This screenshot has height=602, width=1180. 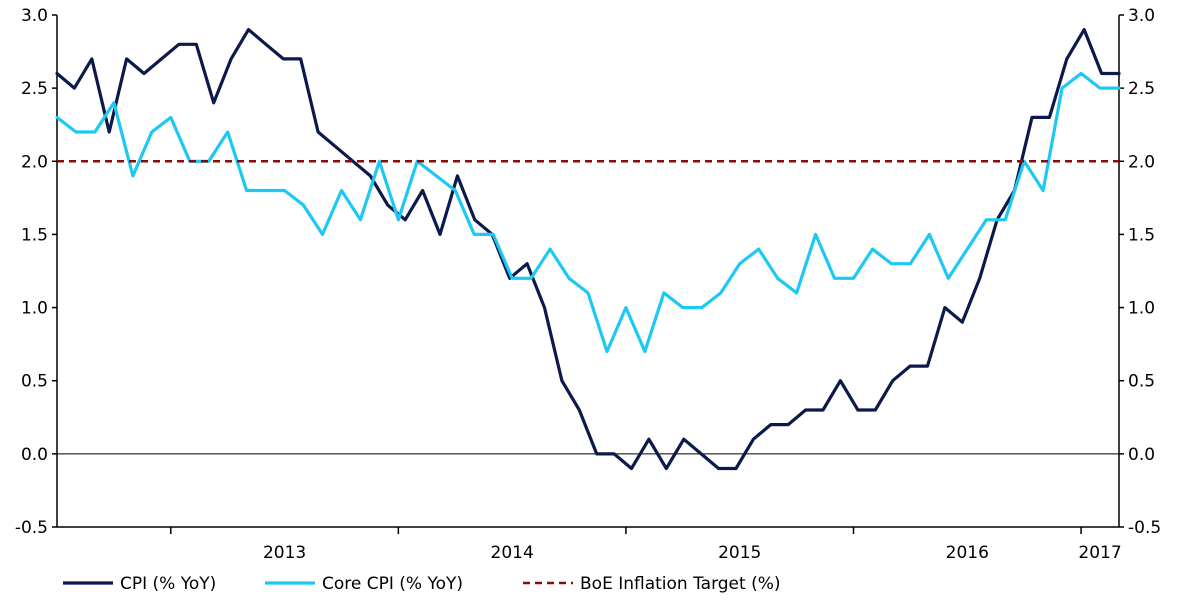 What do you see at coordinates (1141, 162) in the screenshot?
I see `y-tick-label-right: 2.0` at bounding box center [1141, 162].